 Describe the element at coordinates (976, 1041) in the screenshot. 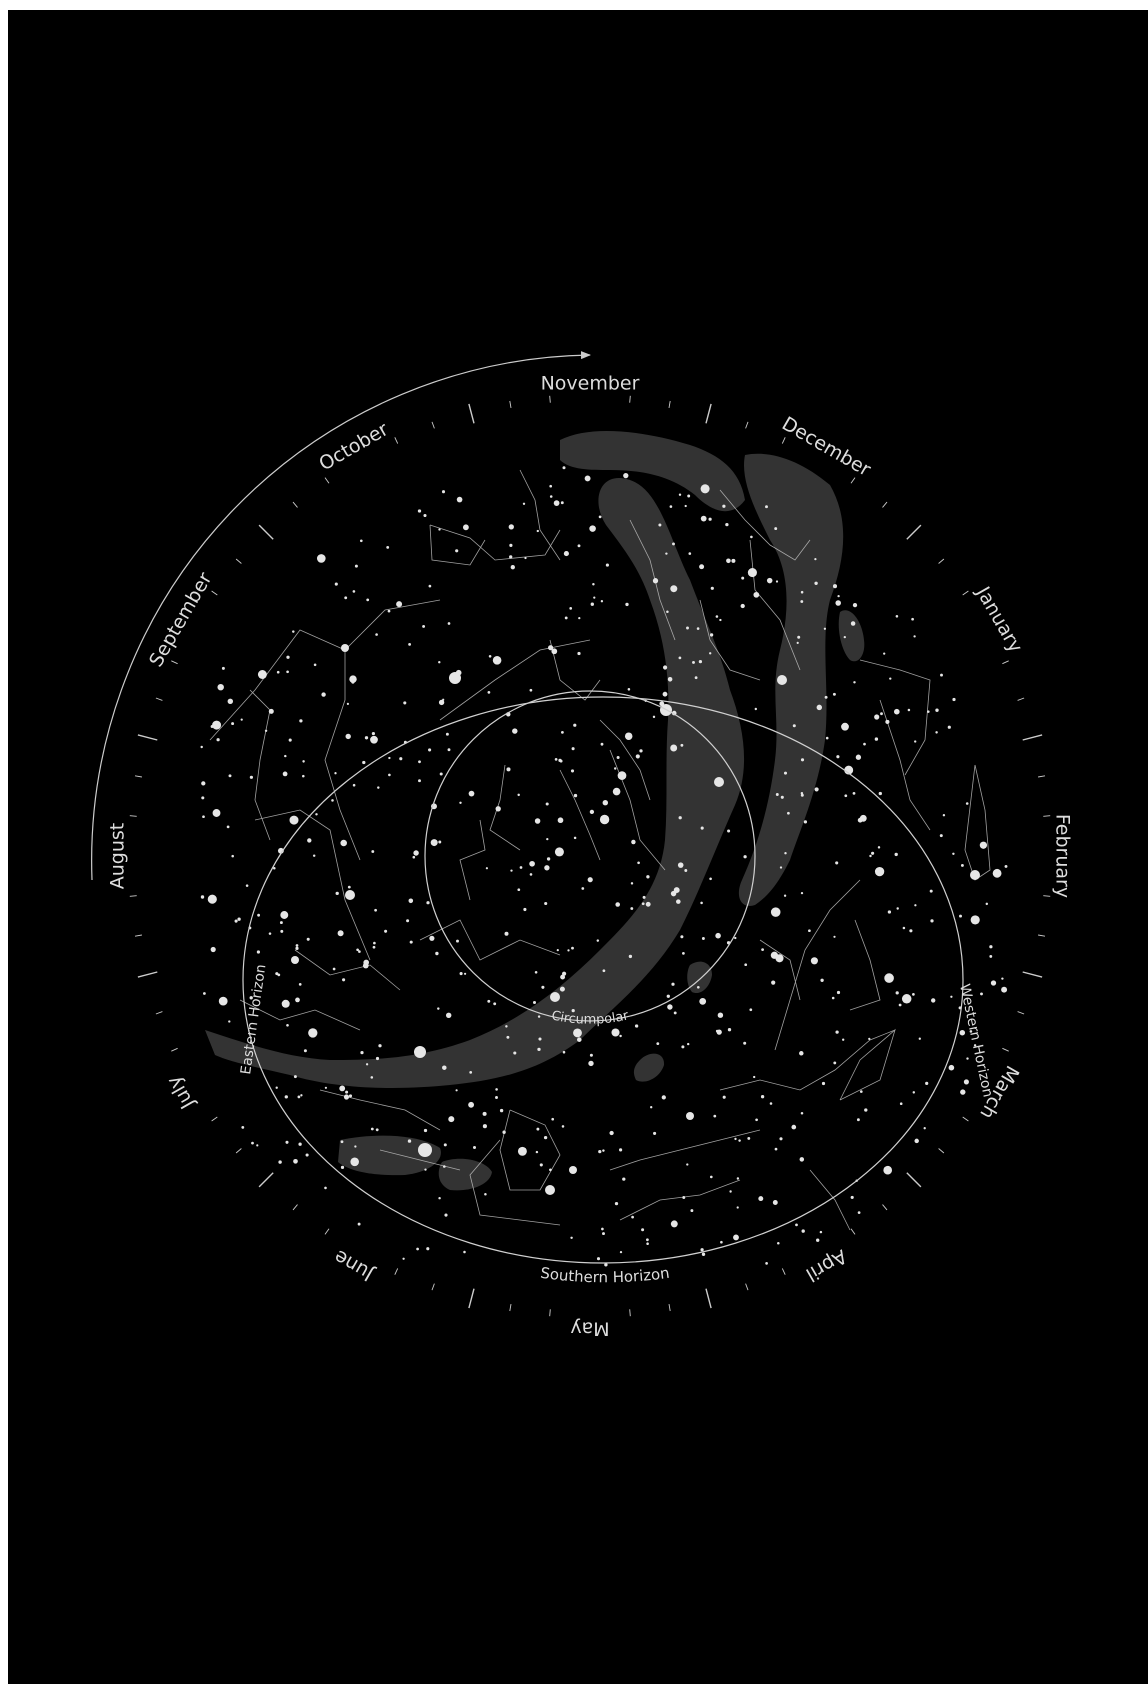

I see `western-horizon-label: Western Horizon` at that location.